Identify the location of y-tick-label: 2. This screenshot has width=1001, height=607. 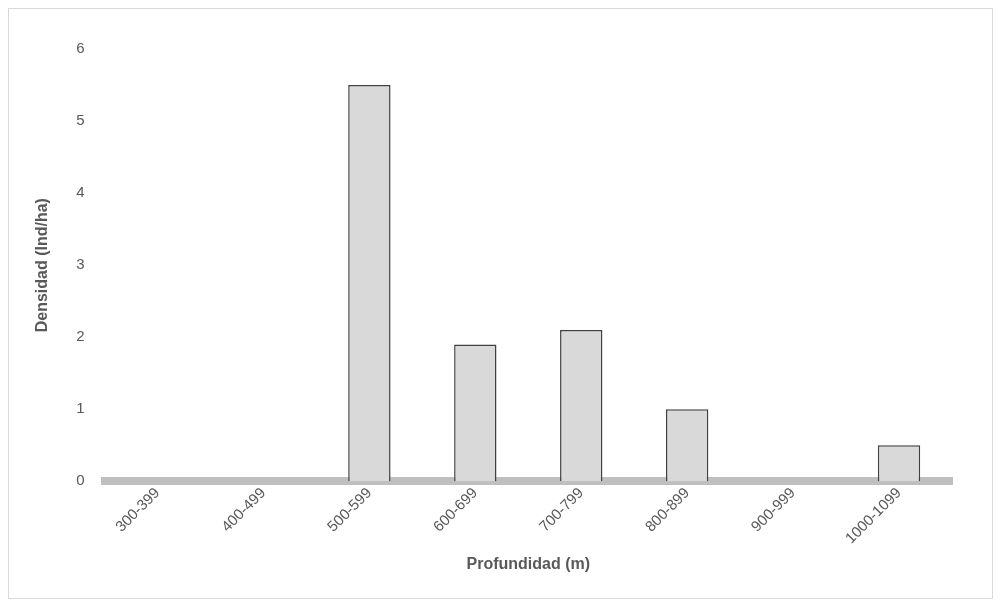
(80, 336).